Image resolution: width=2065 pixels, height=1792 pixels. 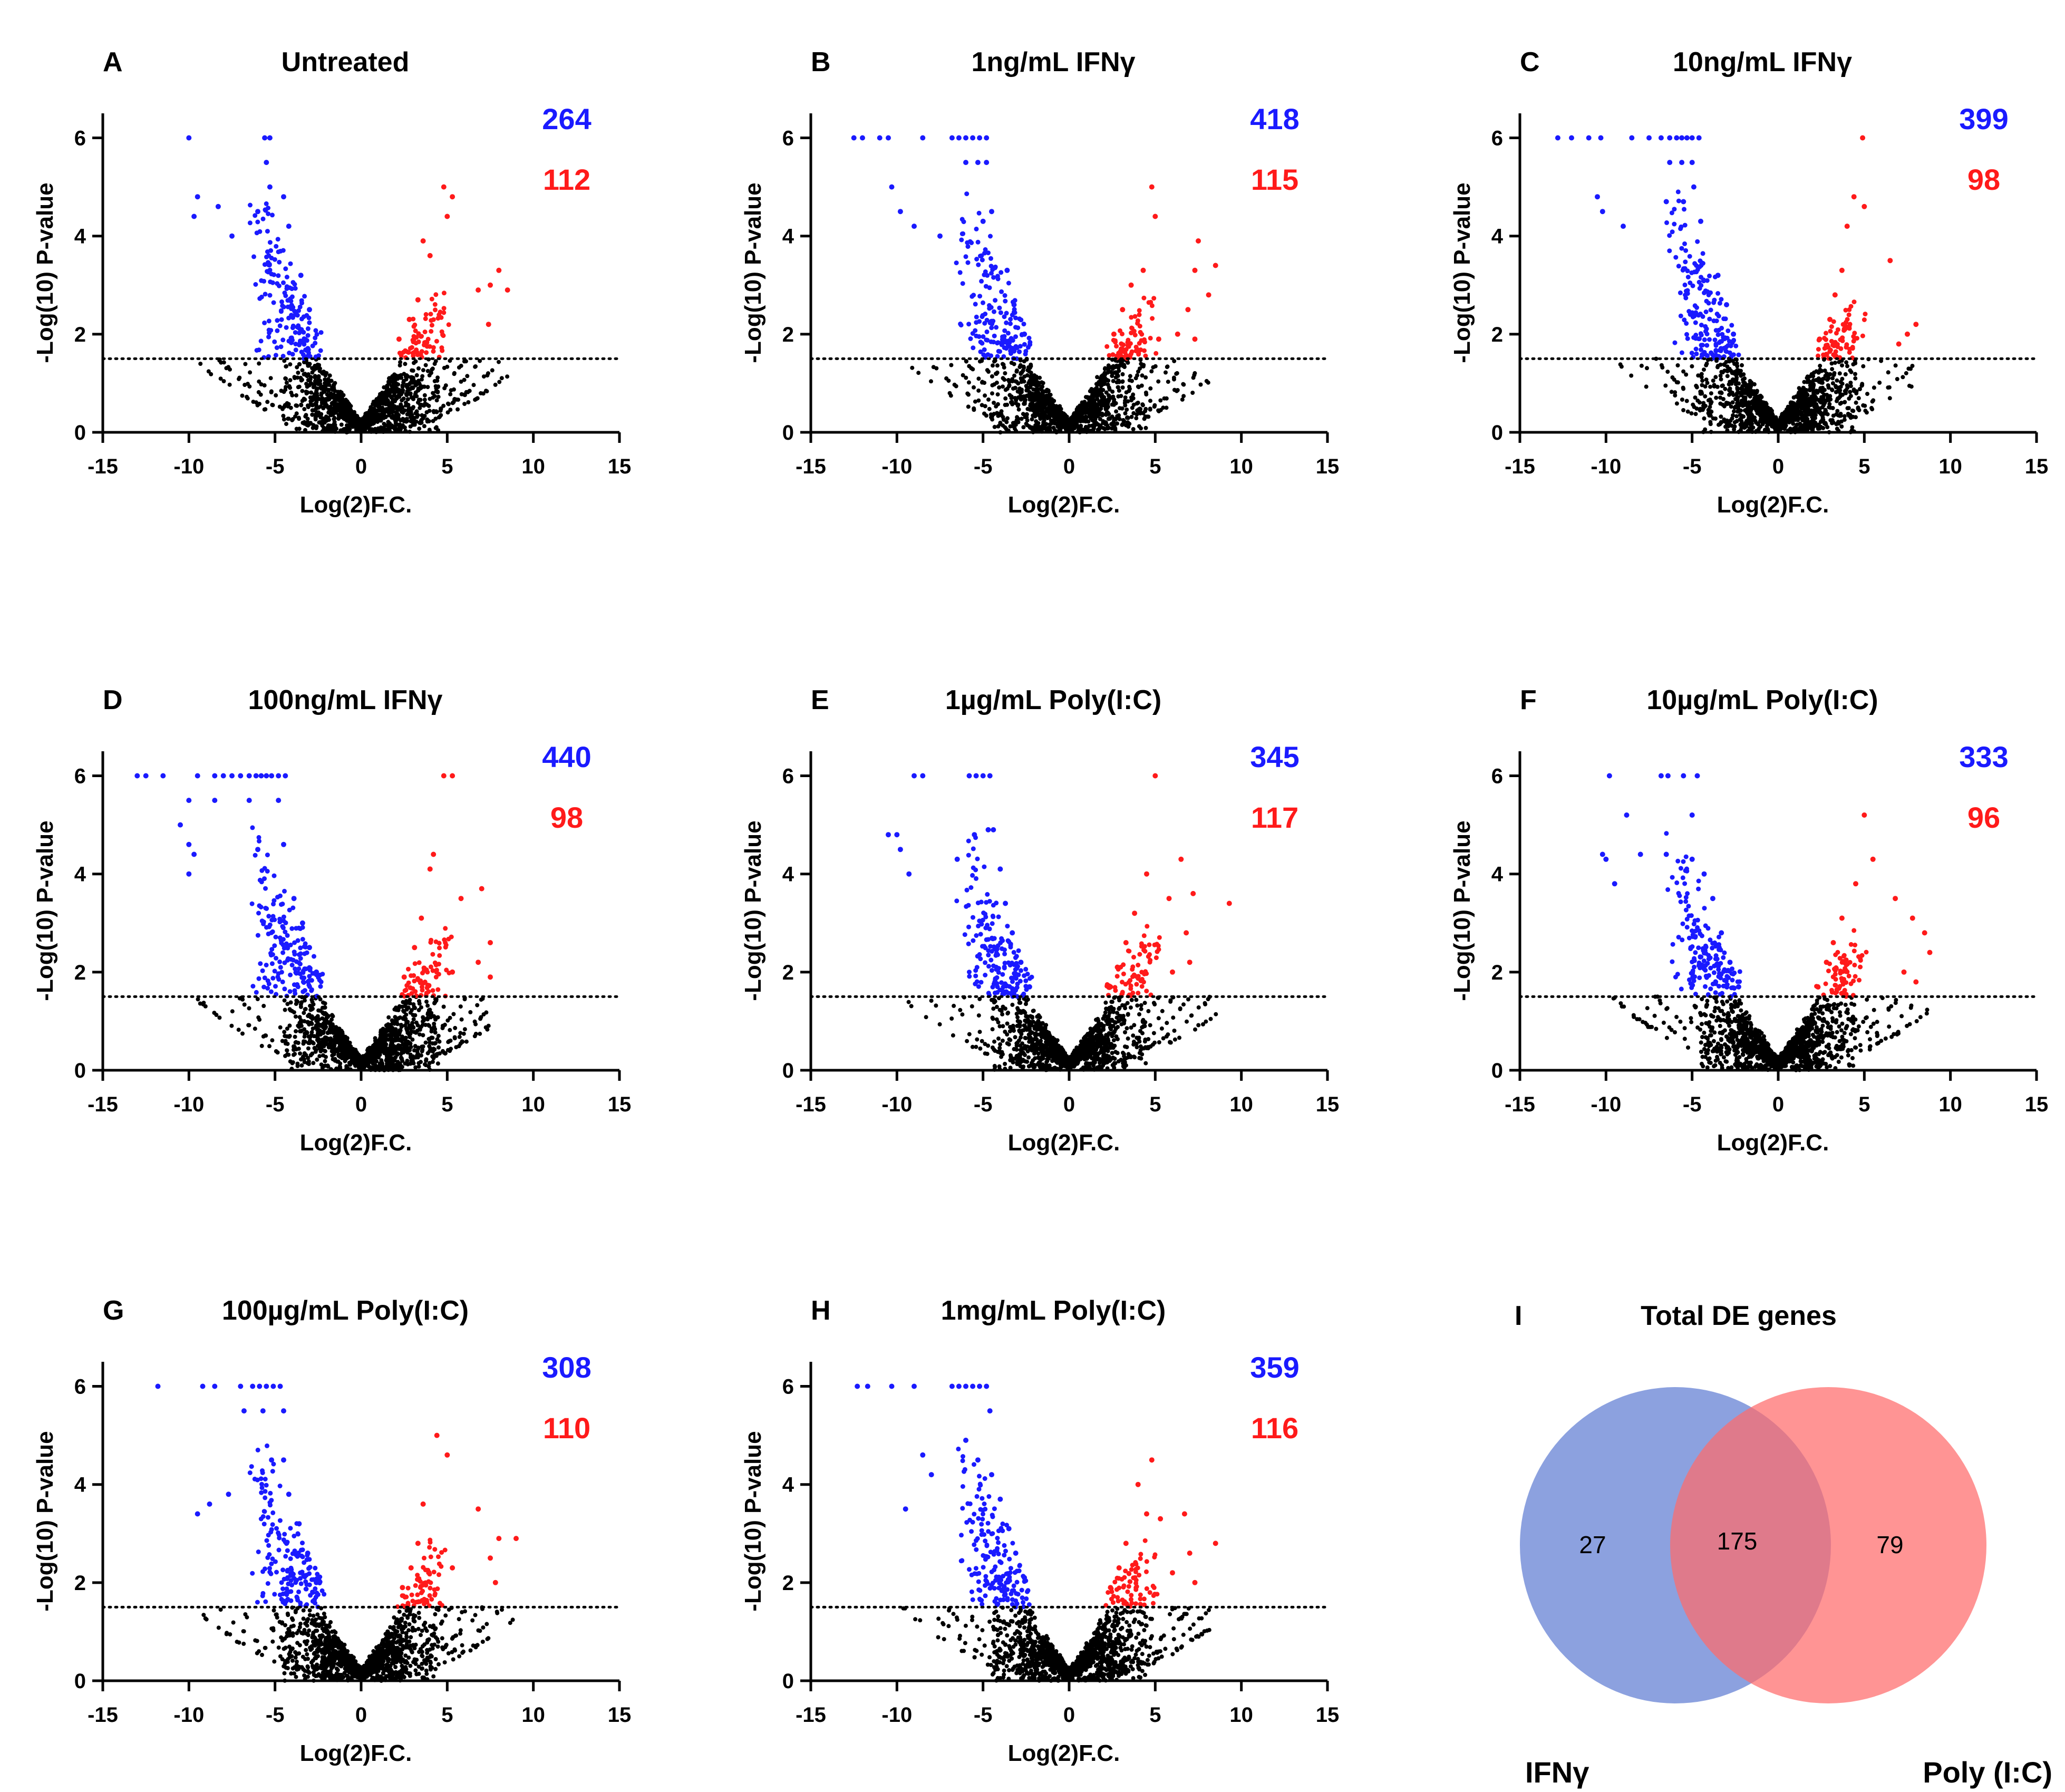 I want to click on x-tick-label: -5, so click(x=1692, y=466).